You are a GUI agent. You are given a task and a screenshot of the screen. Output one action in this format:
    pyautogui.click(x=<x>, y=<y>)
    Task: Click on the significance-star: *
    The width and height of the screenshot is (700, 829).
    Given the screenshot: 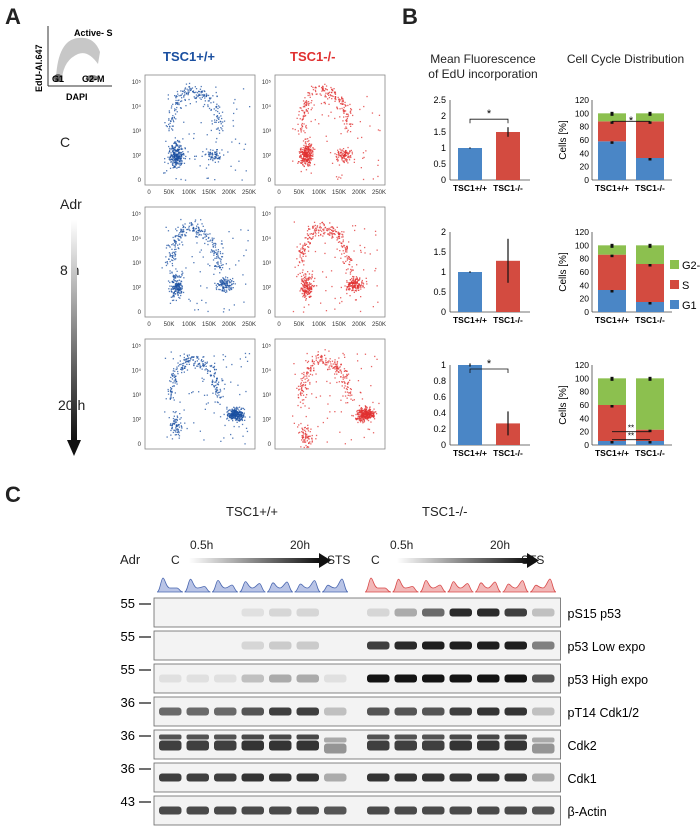 What is the action you would take?
    pyautogui.click(x=489, y=114)
    